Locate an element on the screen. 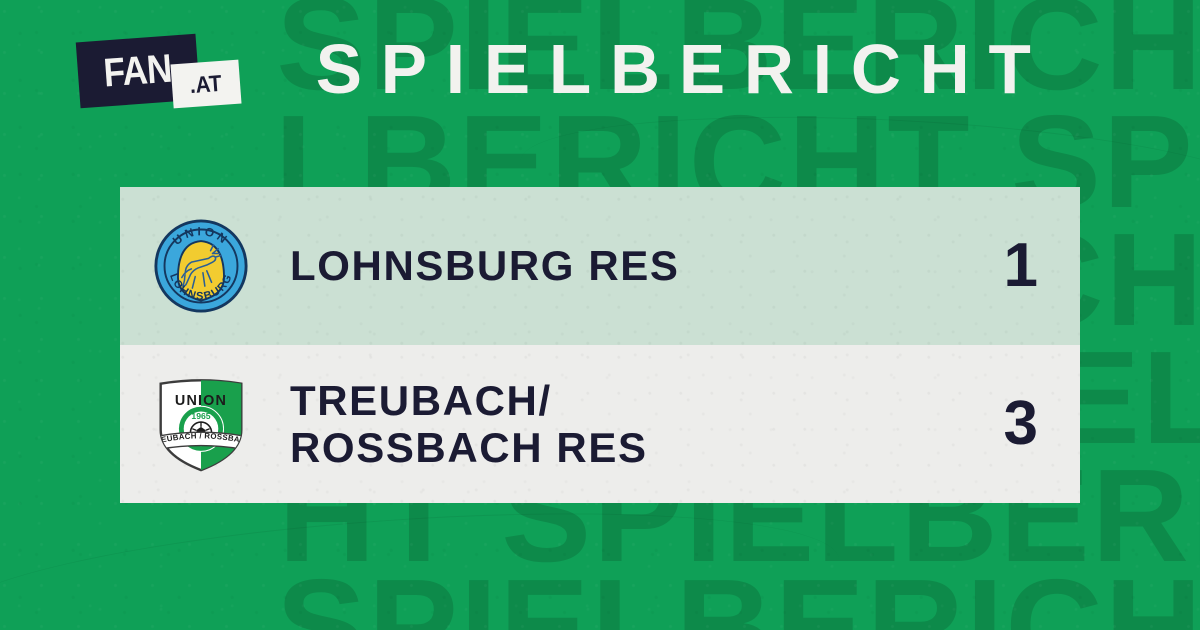 The image size is (1200, 630). logo-tld-box: .AT is located at coordinates (206, 84).